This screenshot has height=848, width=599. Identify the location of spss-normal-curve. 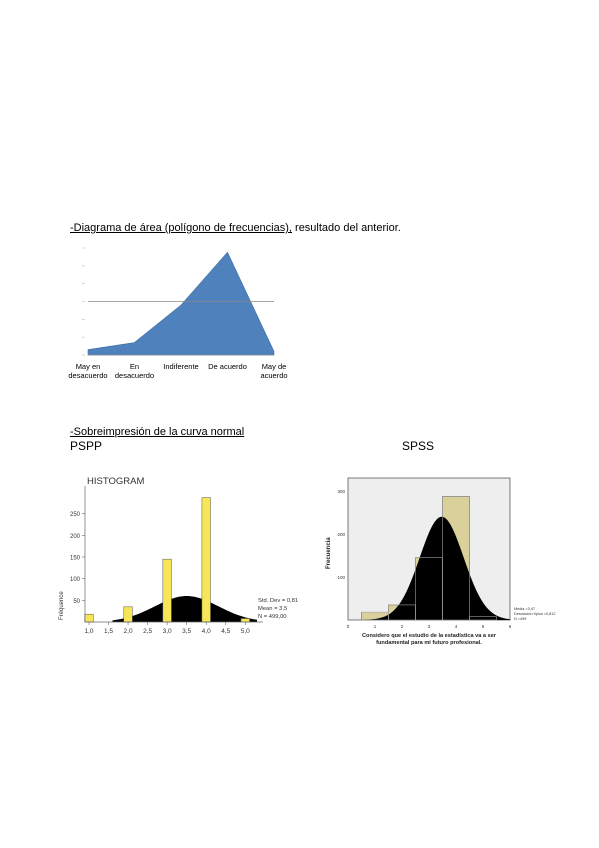
(437, 568).